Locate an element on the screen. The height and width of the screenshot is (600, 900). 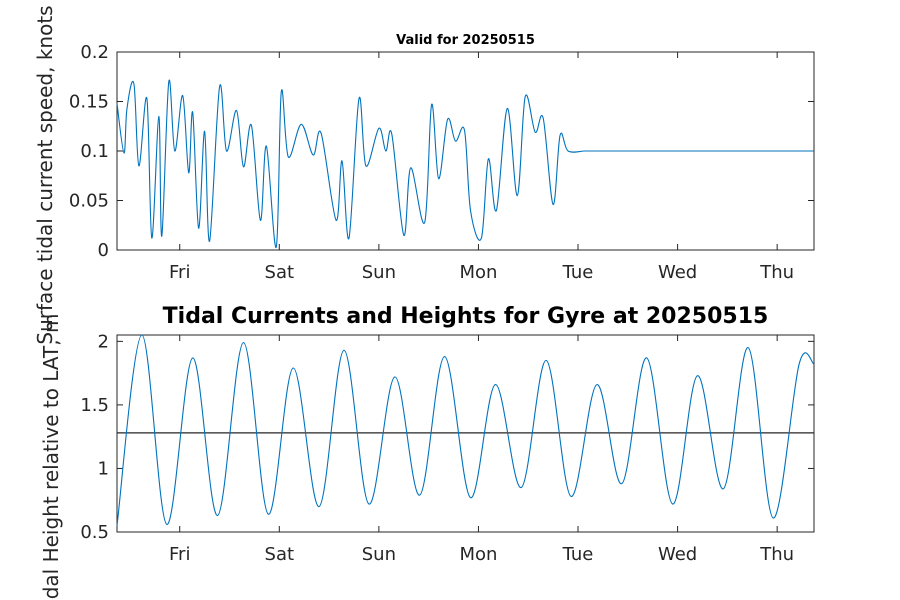
y-tick-label: 0 is located at coordinates (103, 250).